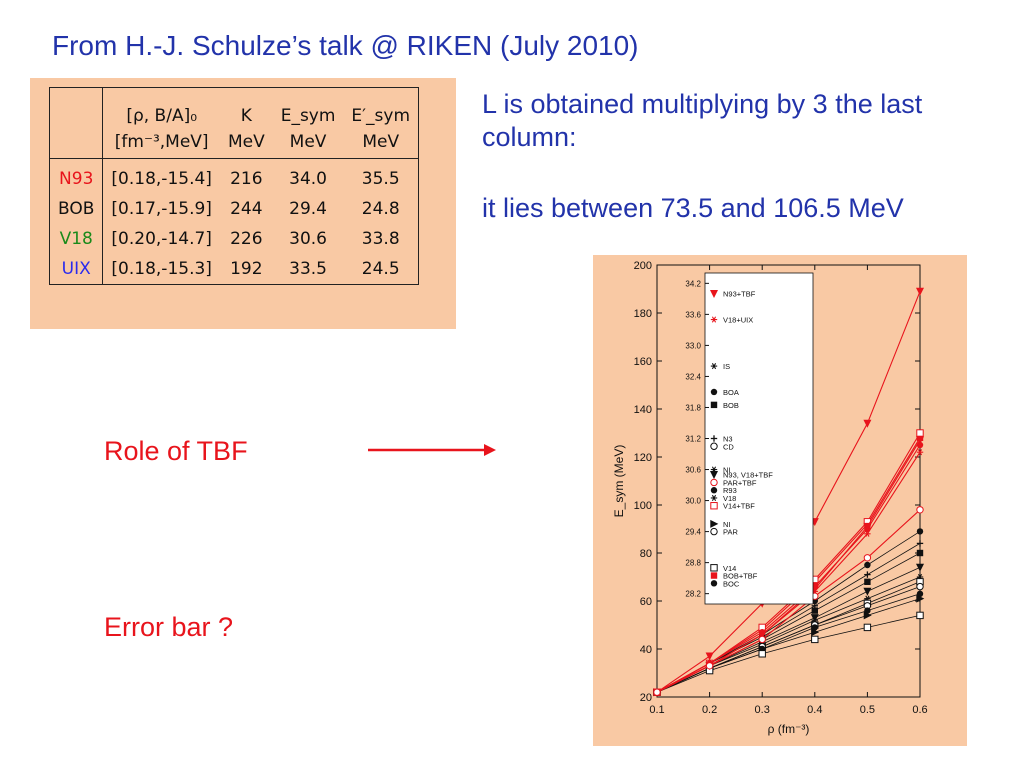  What do you see at coordinates (643, 458) in the screenshot?
I see `y-tick-label: 120` at bounding box center [643, 458].